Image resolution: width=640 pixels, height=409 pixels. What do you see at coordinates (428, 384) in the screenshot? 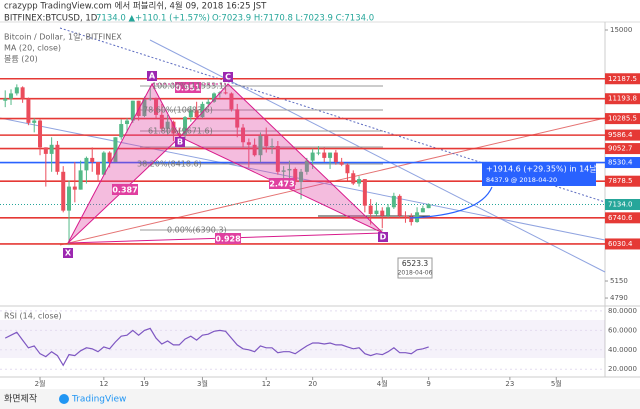
I see `x-tick-label: 9` at bounding box center [428, 384].